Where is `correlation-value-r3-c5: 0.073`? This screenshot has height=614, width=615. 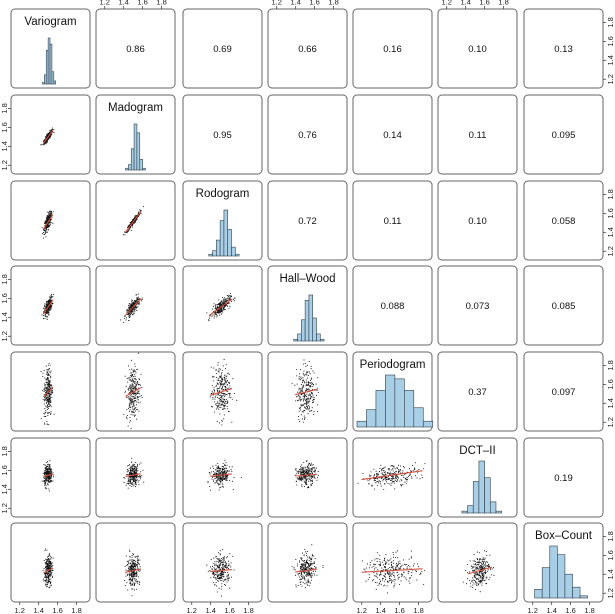 correlation-value-r3-c5: 0.073 is located at coordinates (478, 306).